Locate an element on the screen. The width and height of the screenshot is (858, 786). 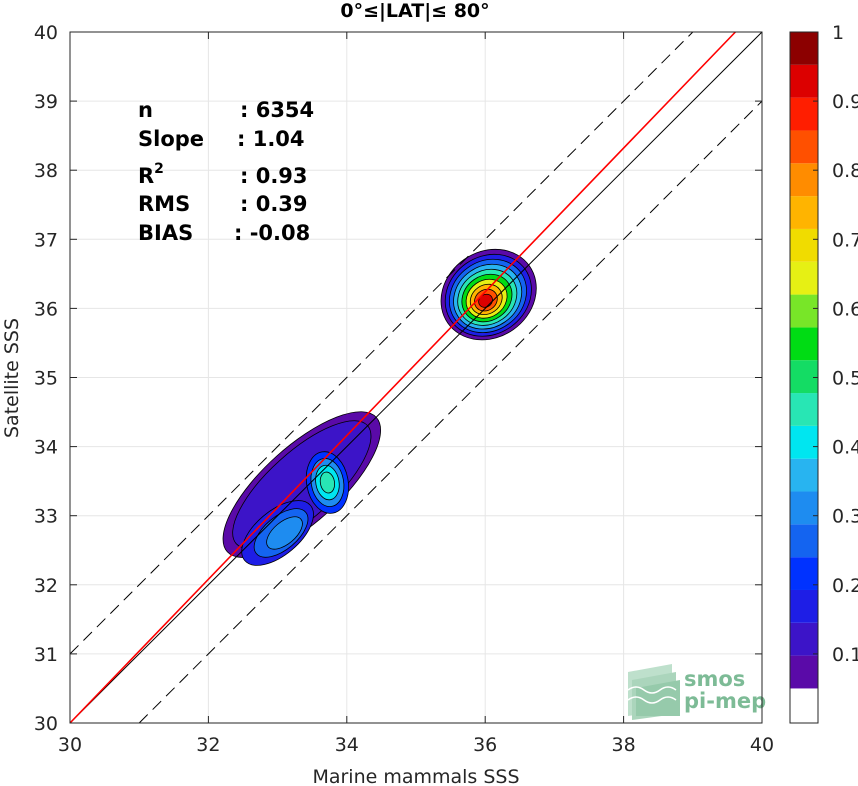
colorbar-tick-label: 0.6 is located at coordinates (845, 309).